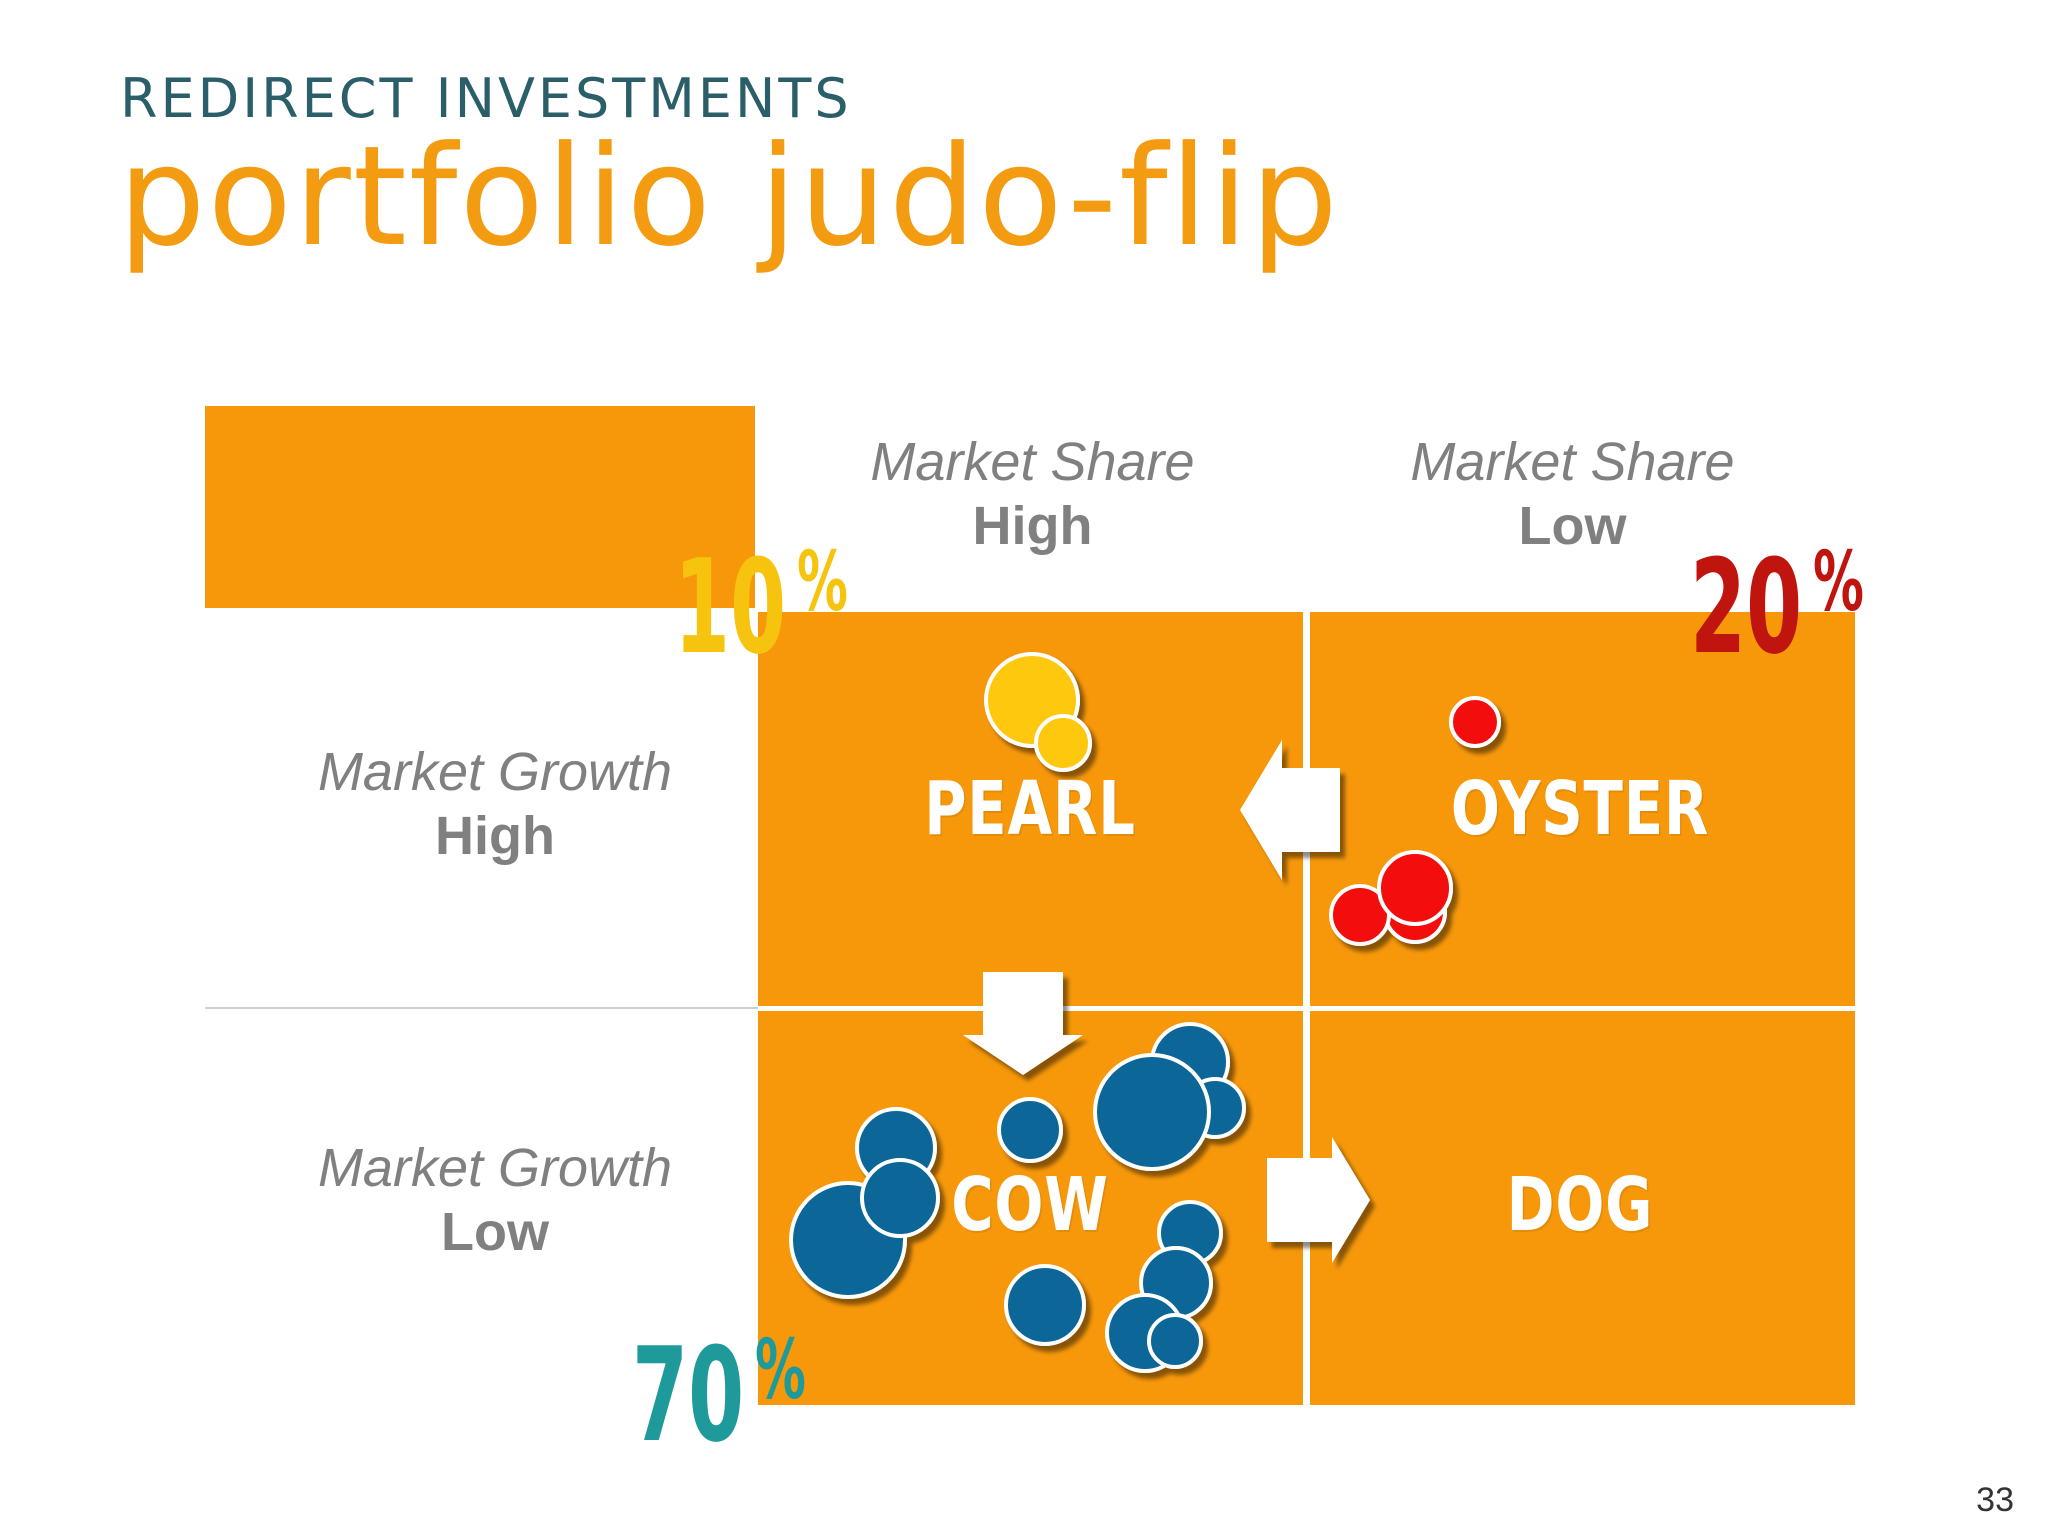 The image size is (2048, 1534). I want to click on arrow-right-icon, so click(1318, 1200).